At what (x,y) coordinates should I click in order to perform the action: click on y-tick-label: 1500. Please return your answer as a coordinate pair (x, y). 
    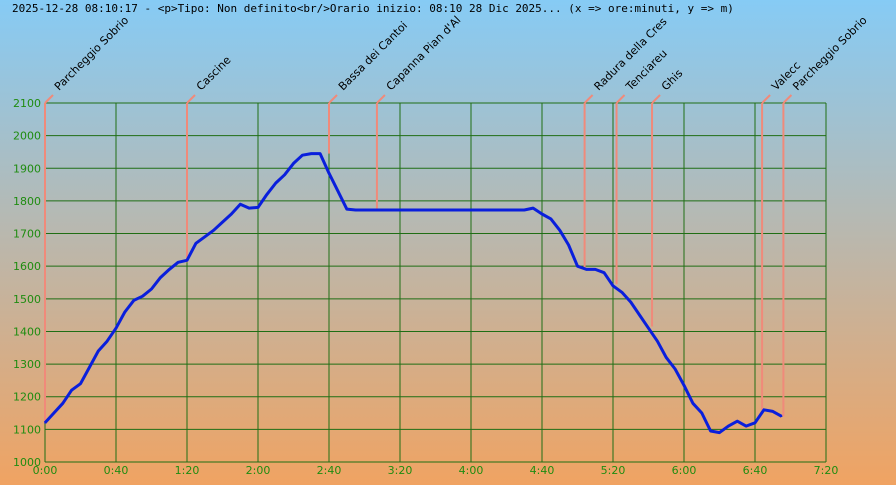
    Looking at the image, I should click on (27, 299).